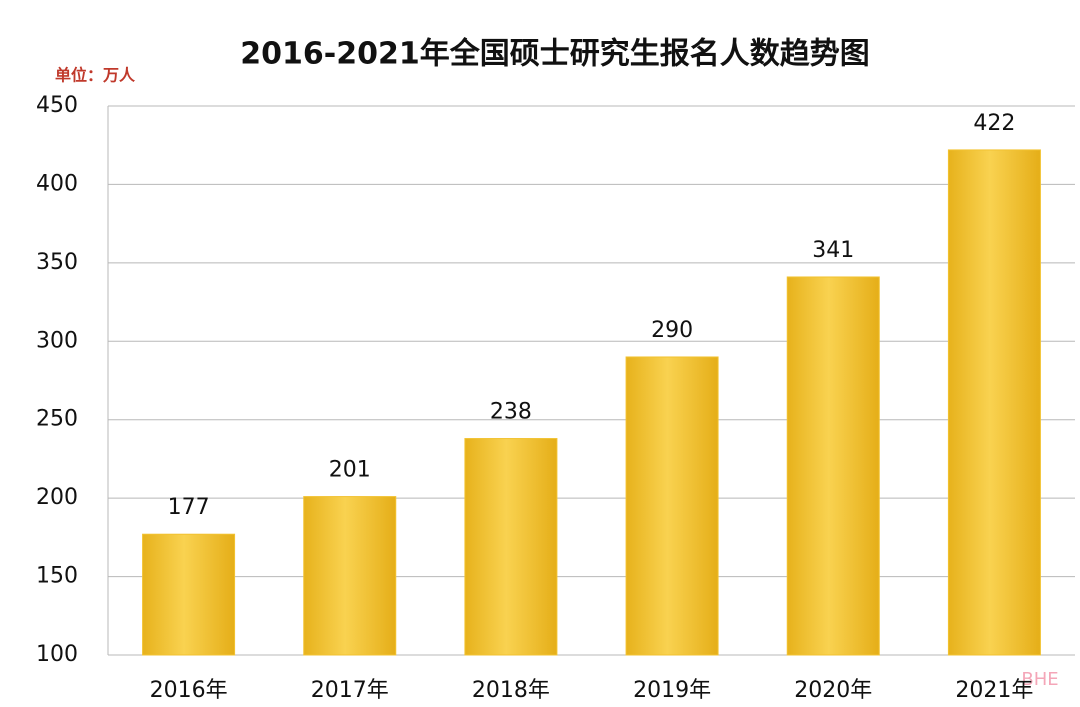  I want to click on data-label: 290, so click(672, 330).